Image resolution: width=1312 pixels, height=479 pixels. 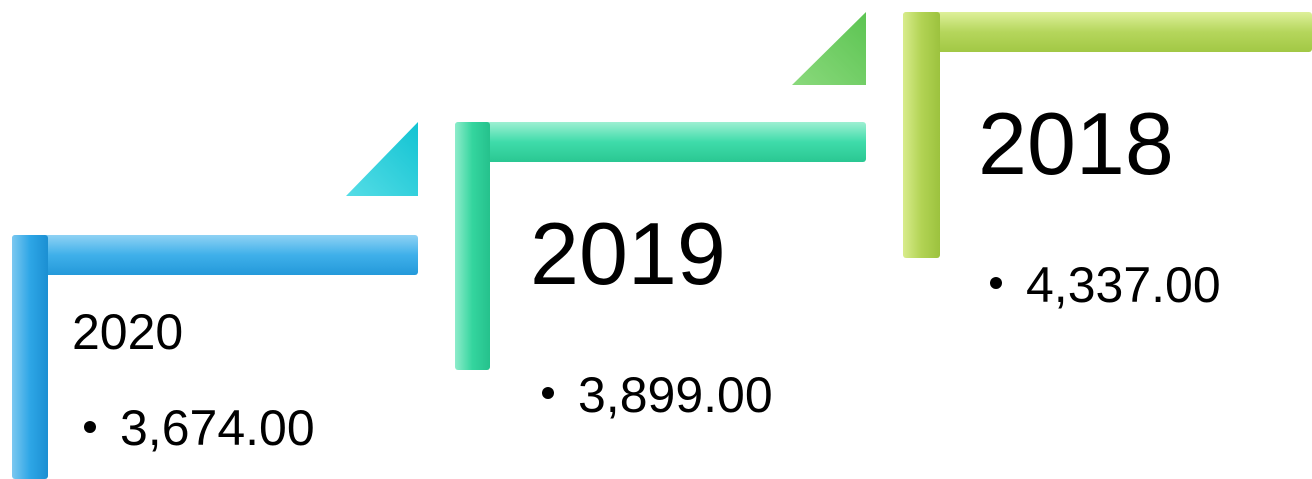 What do you see at coordinates (1076, 143) in the screenshot?
I see `step-label: 2018` at bounding box center [1076, 143].